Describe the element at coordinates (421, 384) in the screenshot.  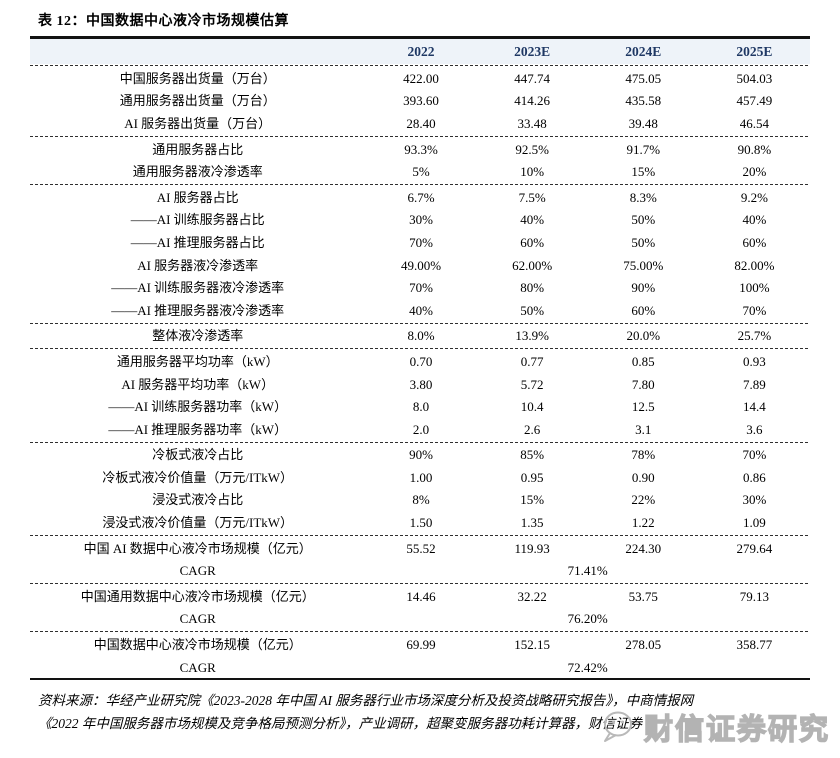
I see `value-cell: 3.80` at that location.